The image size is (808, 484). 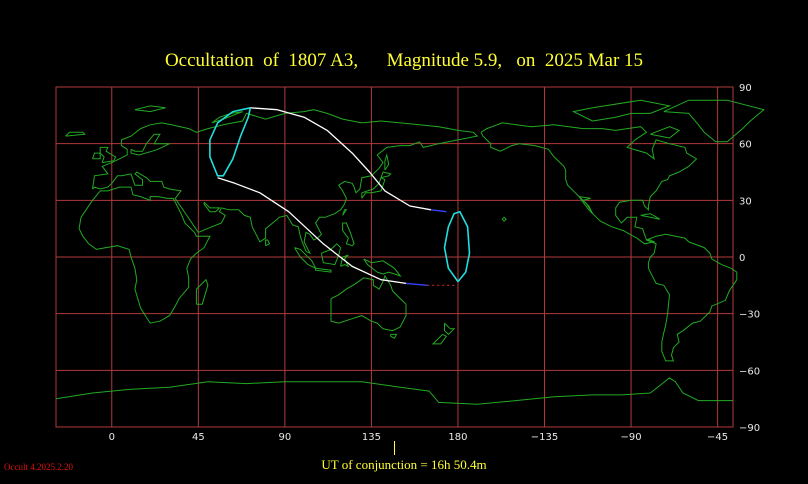 I want to click on south-limit-daylight-segment, so click(x=416, y=284).